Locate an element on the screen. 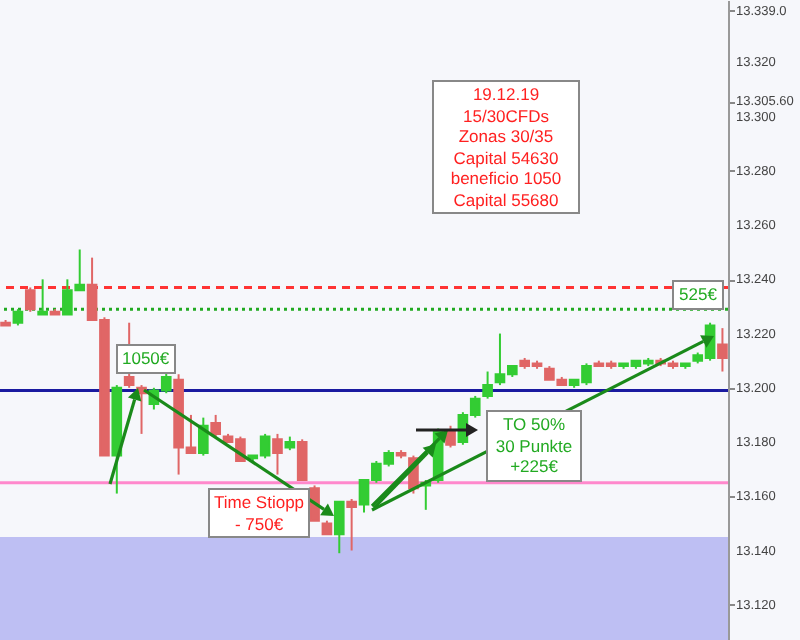 The width and height of the screenshot is (800, 640). annotation: beneficio 1050 is located at coordinates (506, 178).